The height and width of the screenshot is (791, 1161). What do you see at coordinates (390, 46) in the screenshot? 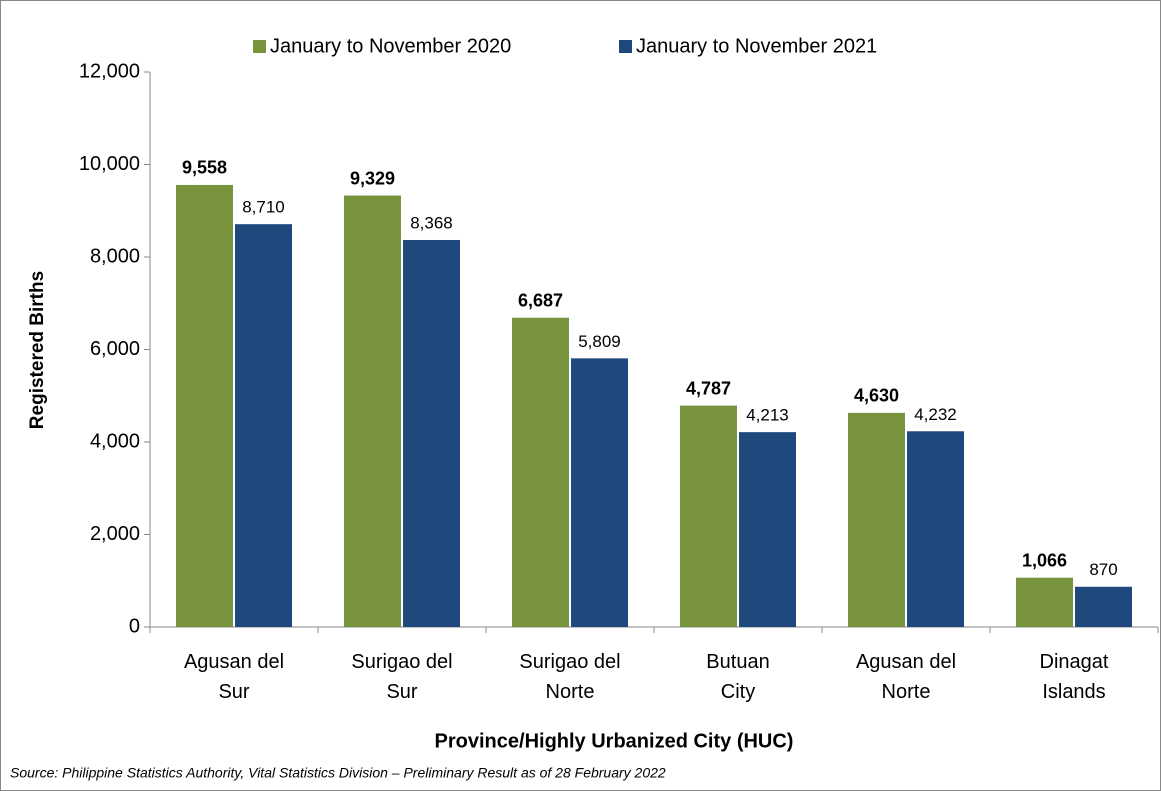
I see `legend-label: January to November 2020` at bounding box center [390, 46].